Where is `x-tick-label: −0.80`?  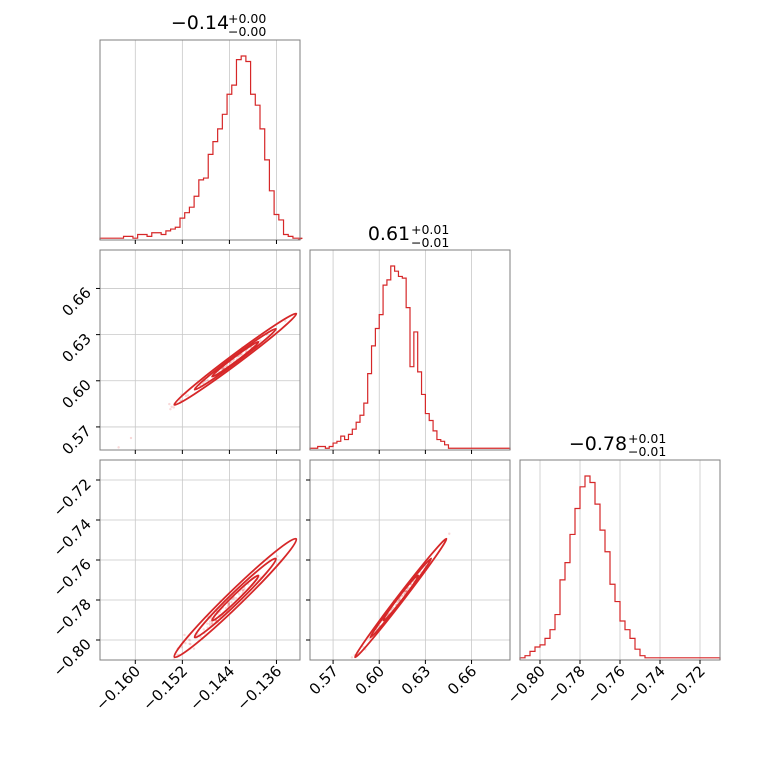 x-tick-label: −0.80 is located at coordinates (526, 684).